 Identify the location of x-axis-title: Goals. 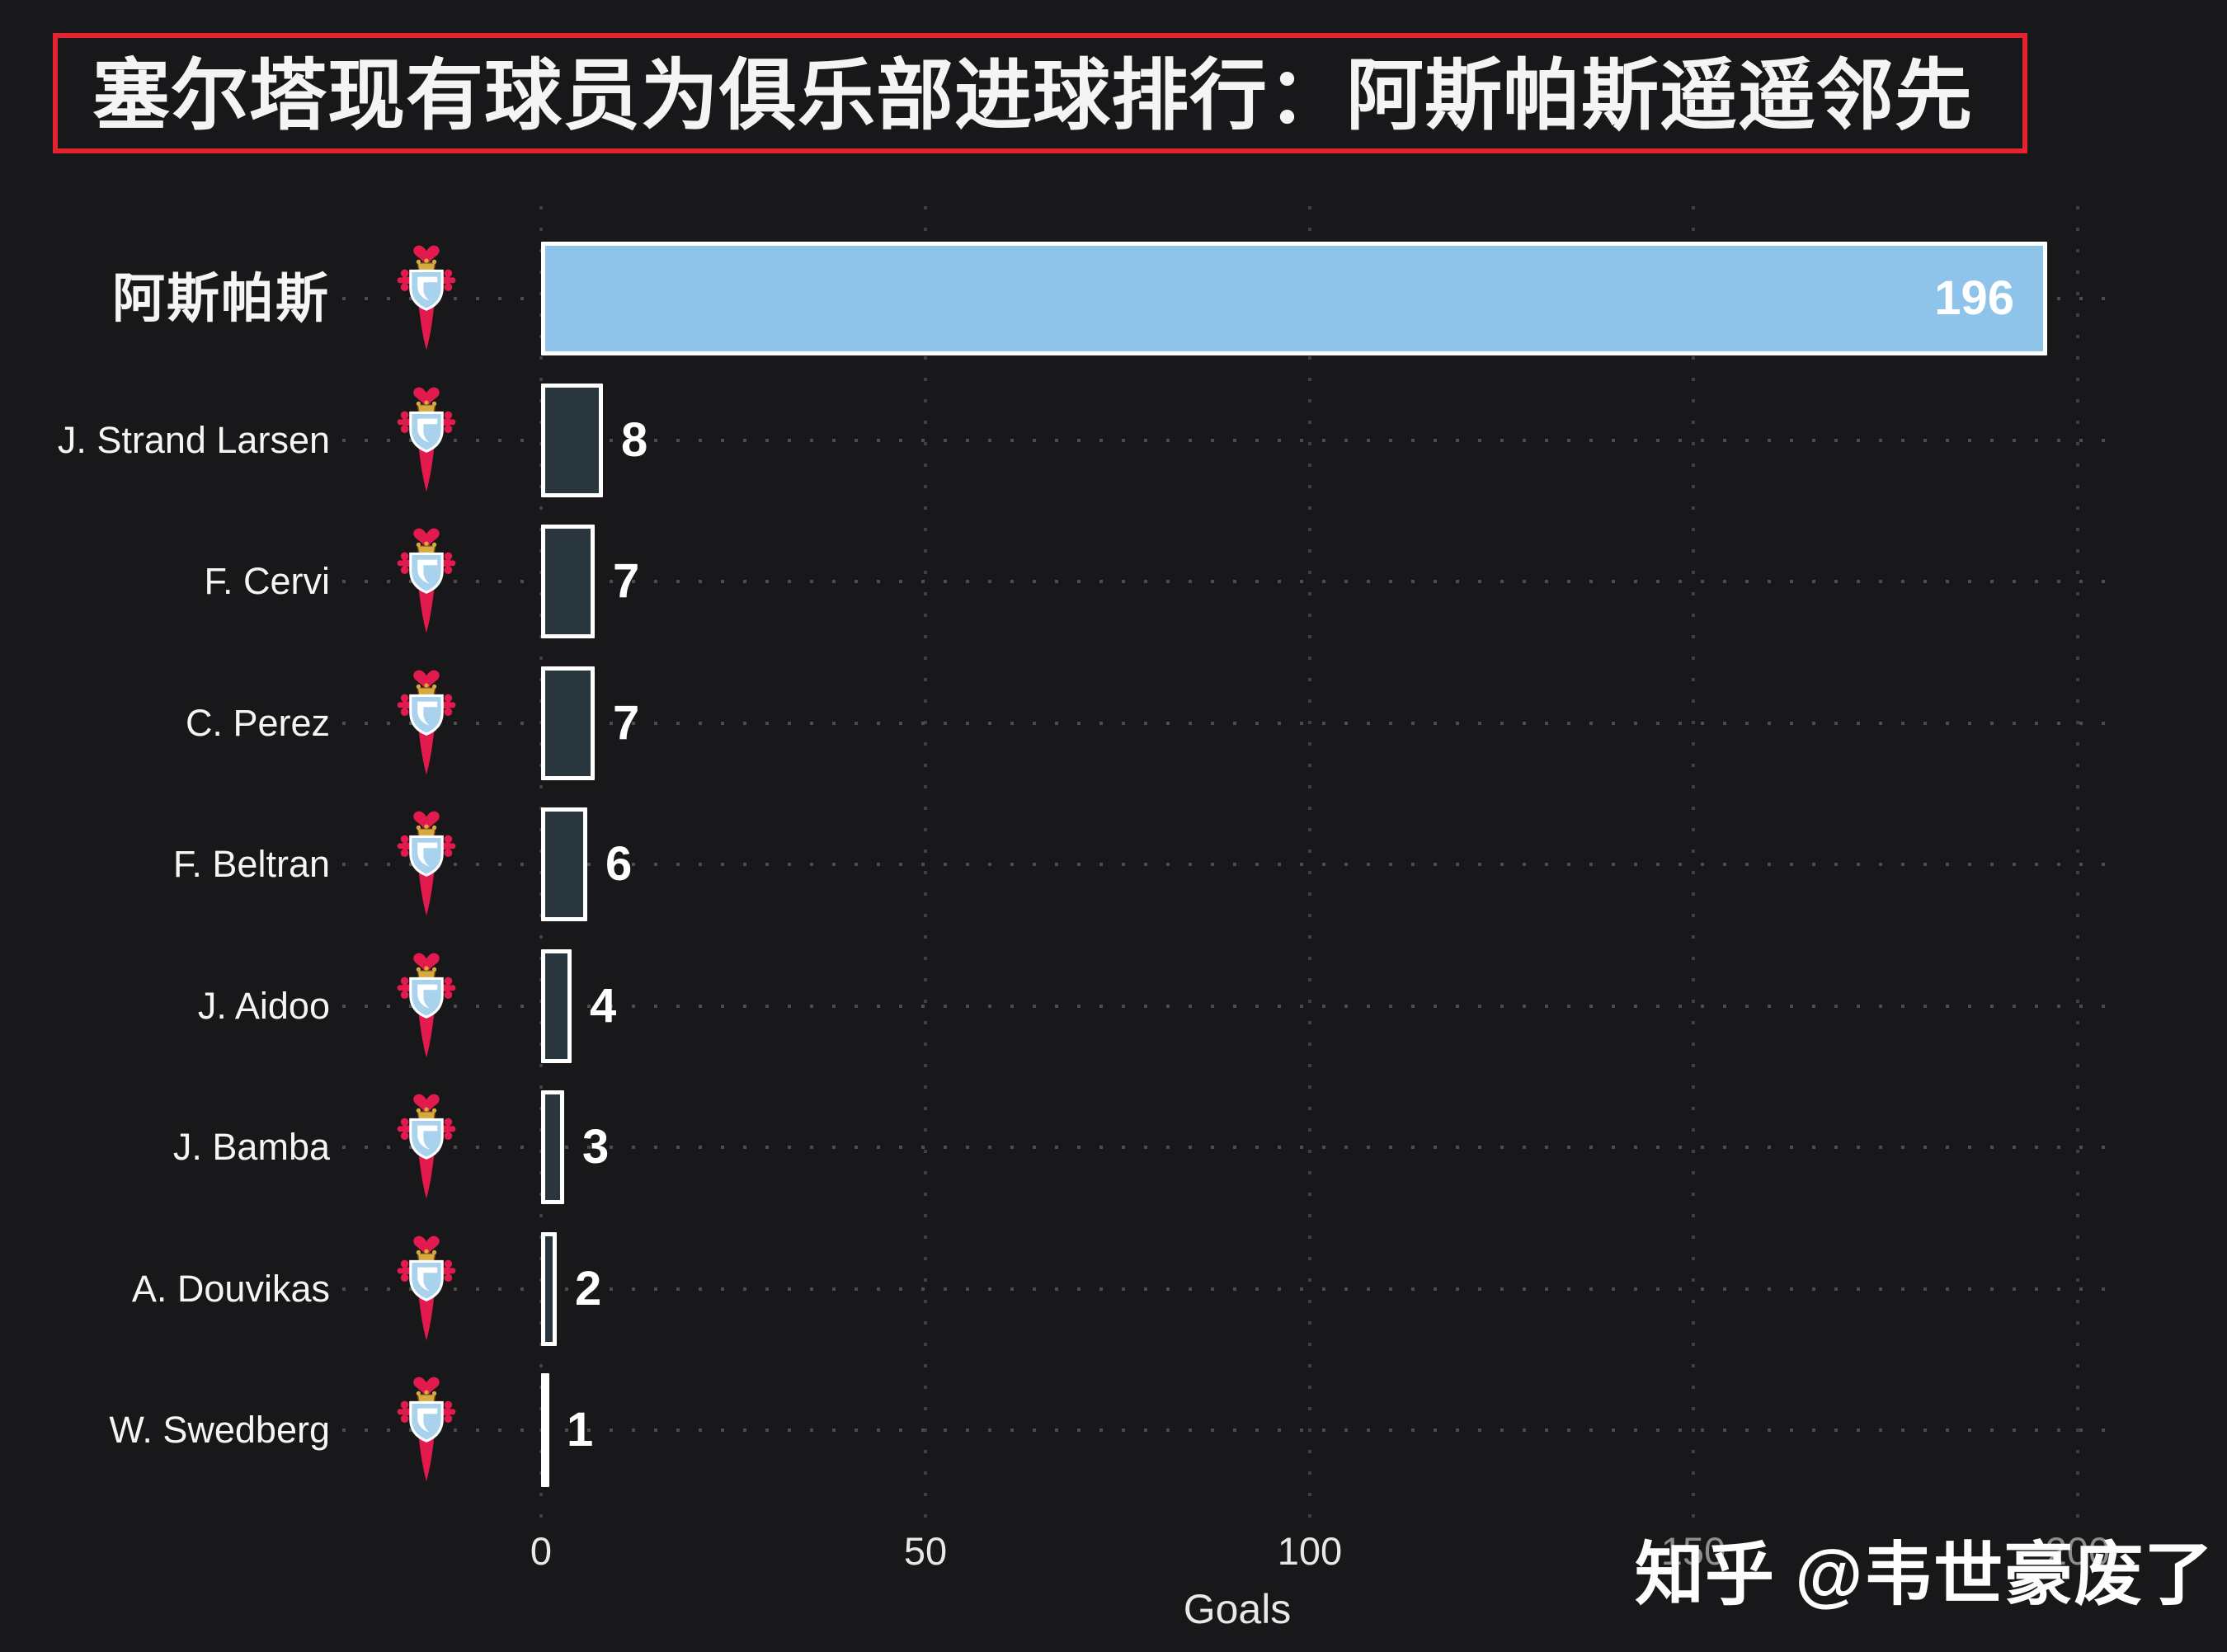
(1237, 1609).